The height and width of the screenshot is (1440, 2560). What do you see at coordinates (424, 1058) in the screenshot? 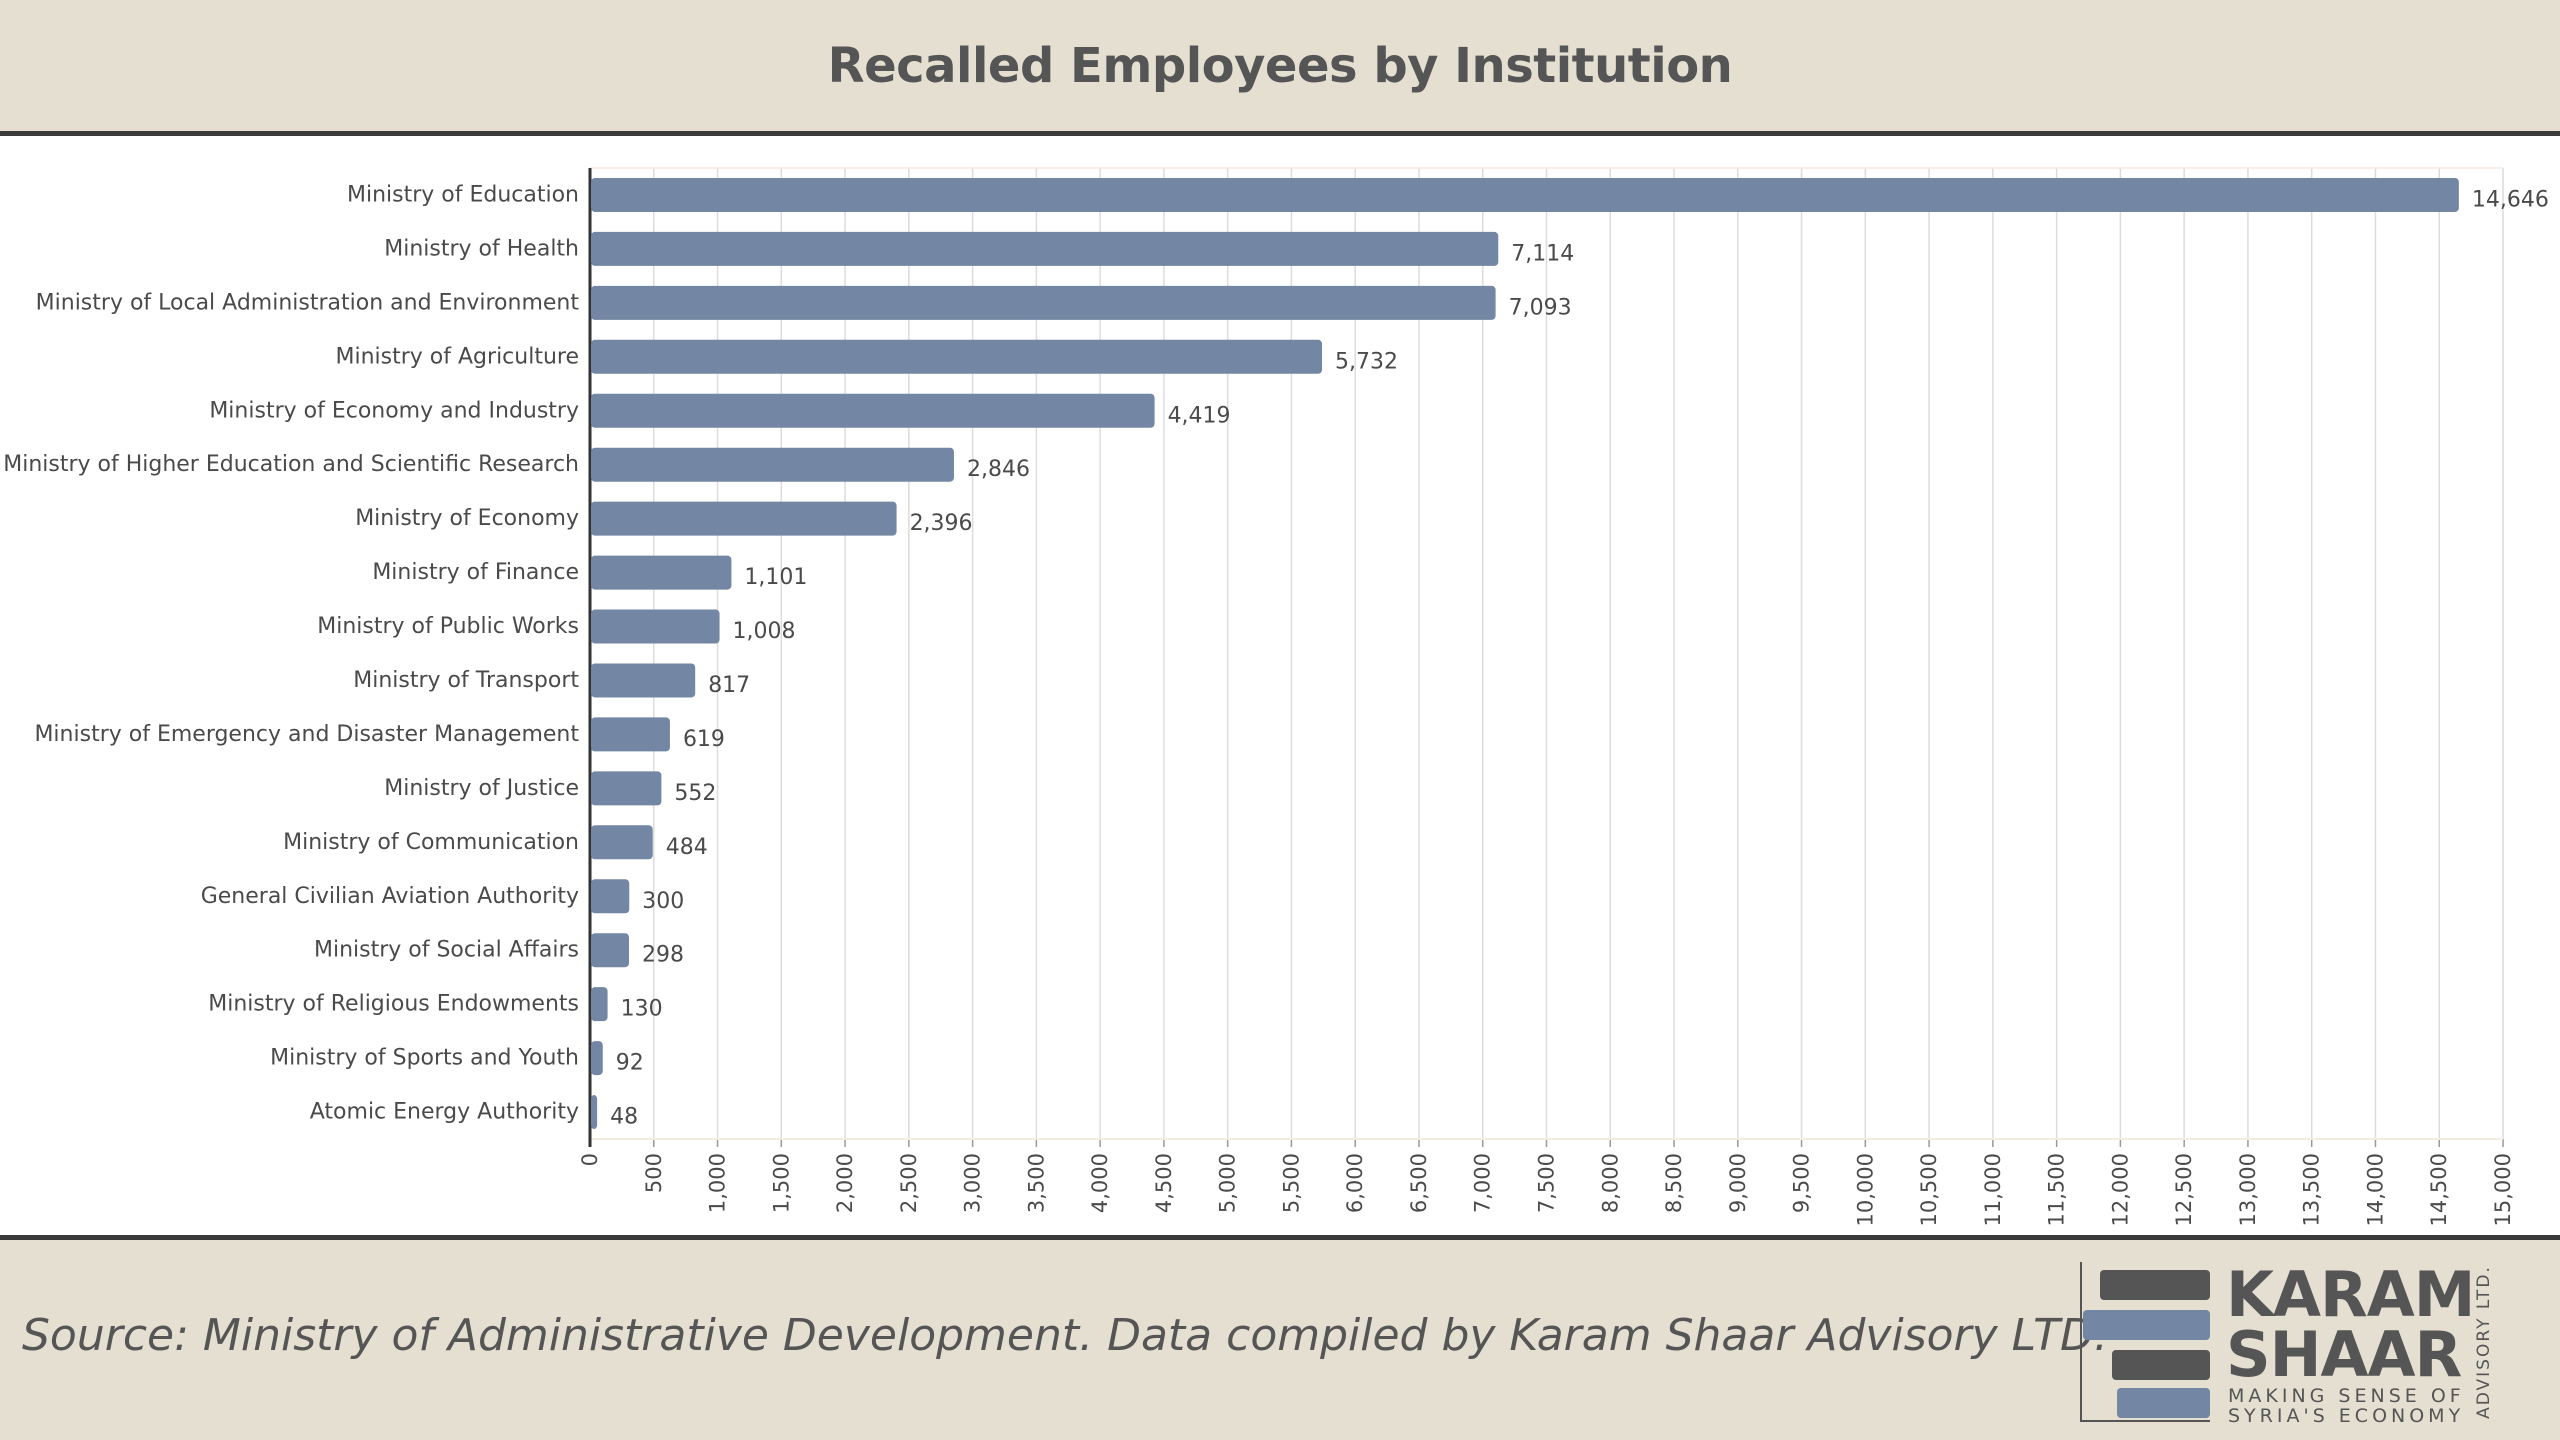
I see `category-label: Ministry of Sports and Youth` at bounding box center [424, 1058].